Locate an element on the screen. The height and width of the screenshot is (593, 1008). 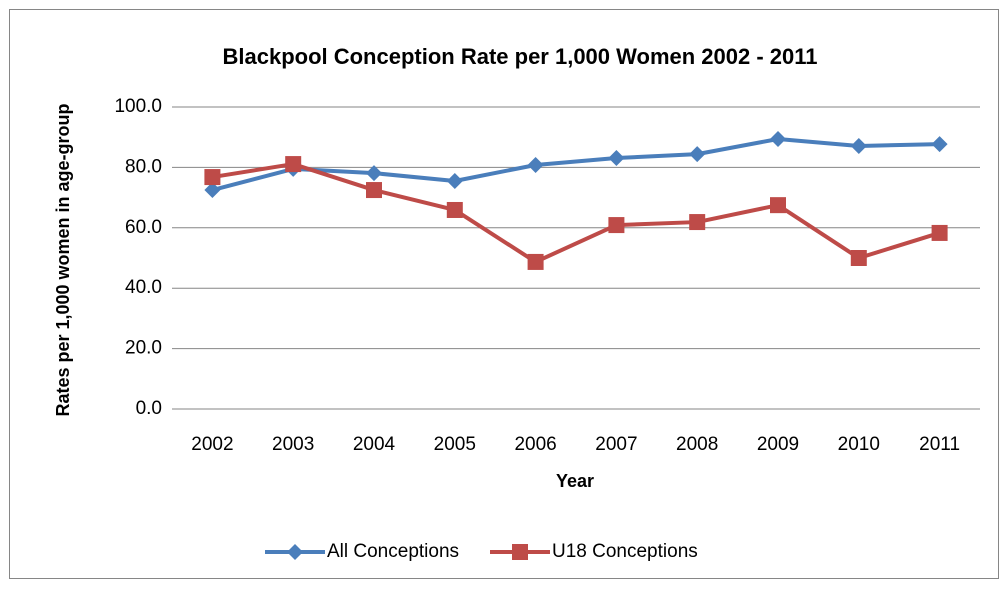
x-tick-label: 2008 is located at coordinates (697, 444).